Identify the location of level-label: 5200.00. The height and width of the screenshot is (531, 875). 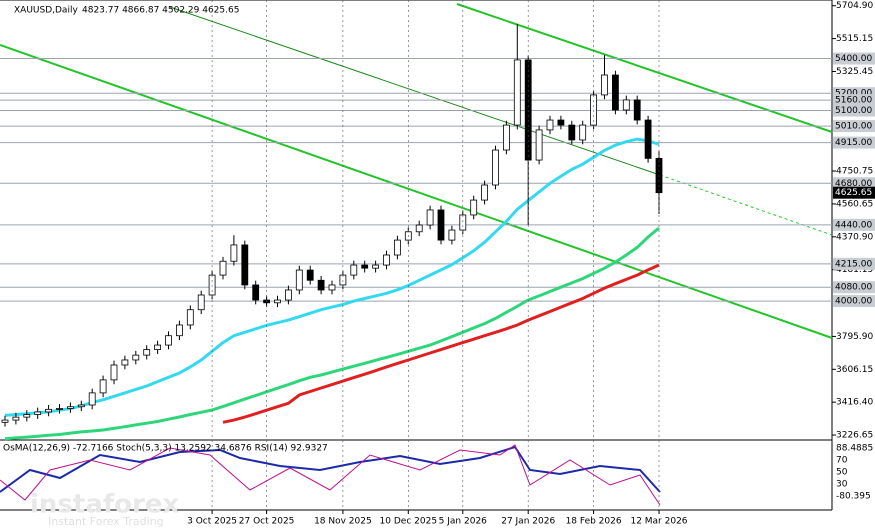
(853, 94).